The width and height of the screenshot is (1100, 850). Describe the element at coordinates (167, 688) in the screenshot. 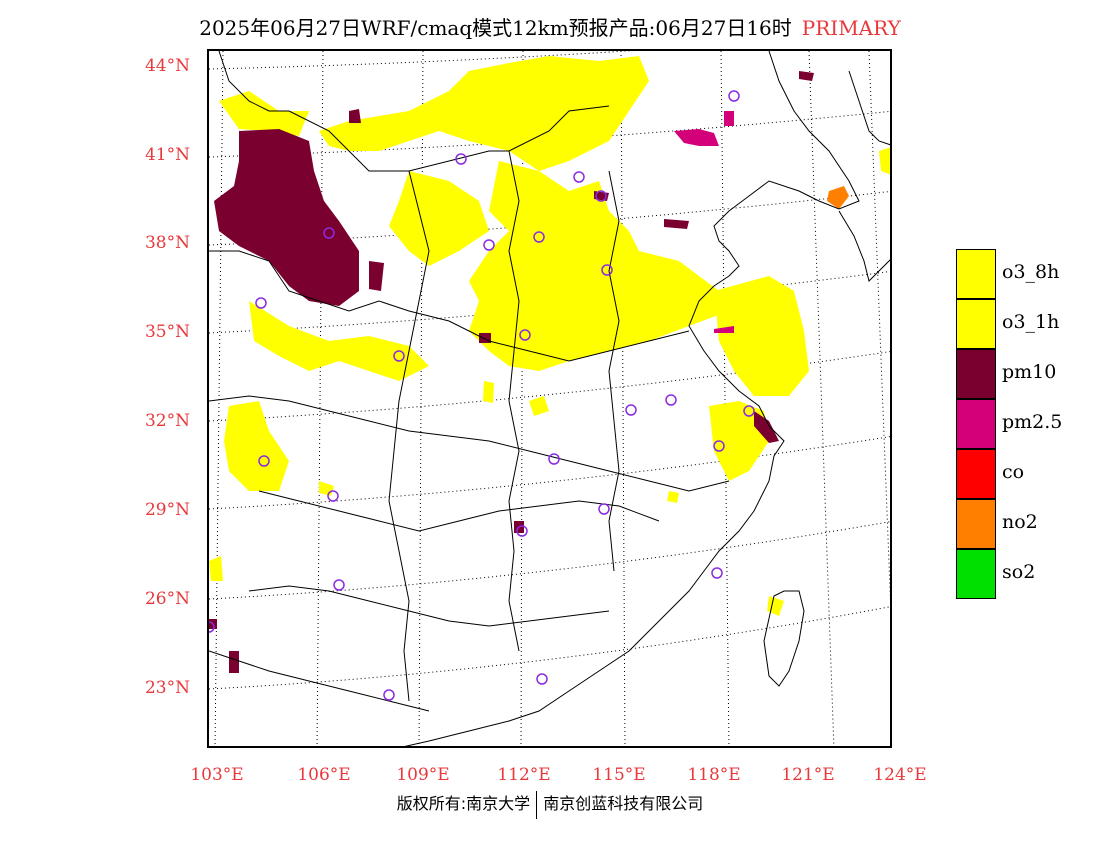

I see `lat-label: 23°N` at that location.